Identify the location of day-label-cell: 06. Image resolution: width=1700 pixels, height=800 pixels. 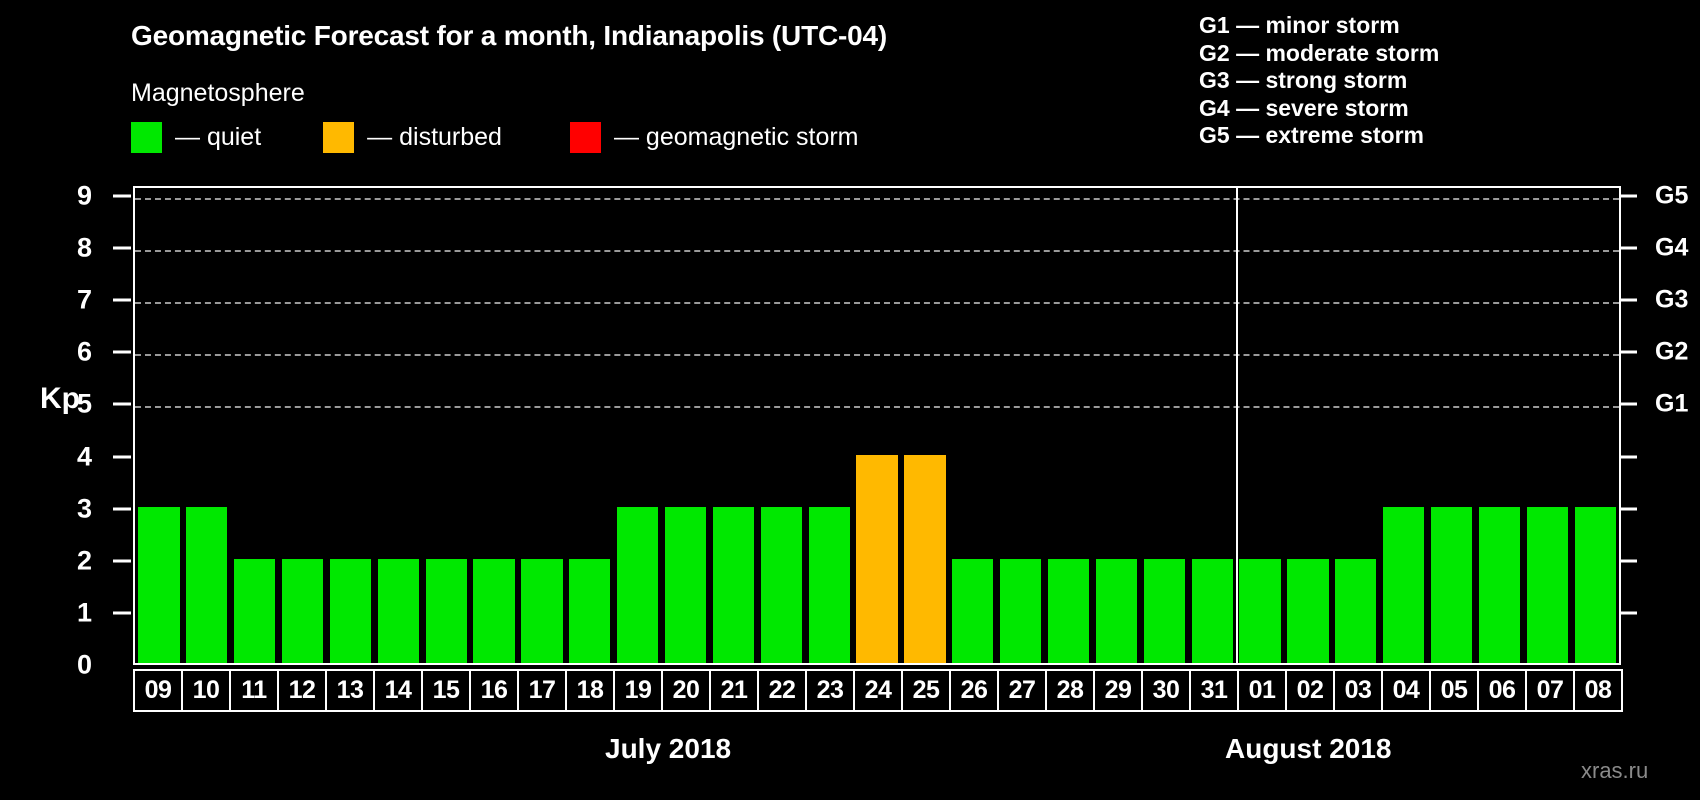
(1502, 690).